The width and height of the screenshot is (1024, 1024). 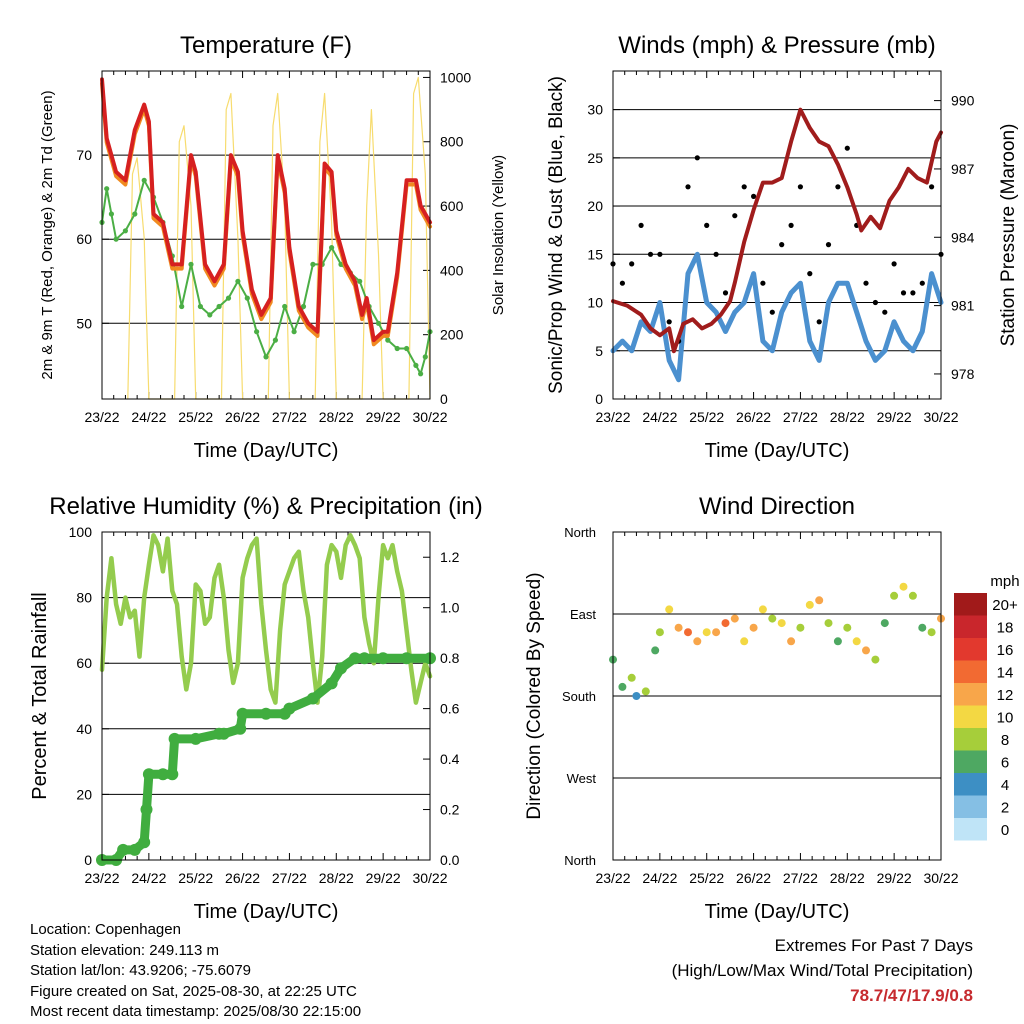 I want to click on y-right-tick-label: 600, so click(x=452, y=206).